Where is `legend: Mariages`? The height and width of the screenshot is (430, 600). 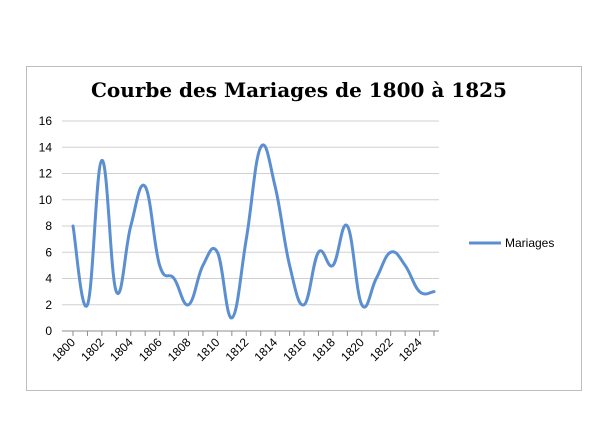
legend: Mariages is located at coordinates (511, 243).